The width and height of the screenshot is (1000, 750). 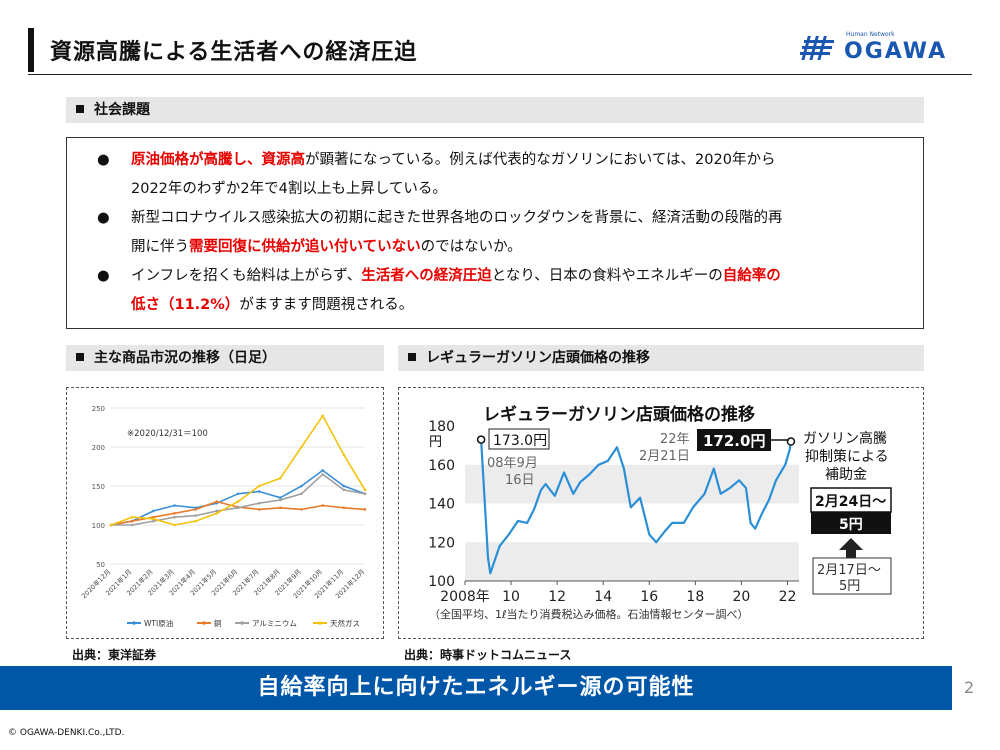 What do you see at coordinates (160, 247) in the screenshot?
I see `issue-text: 開に伴う` at bounding box center [160, 247].